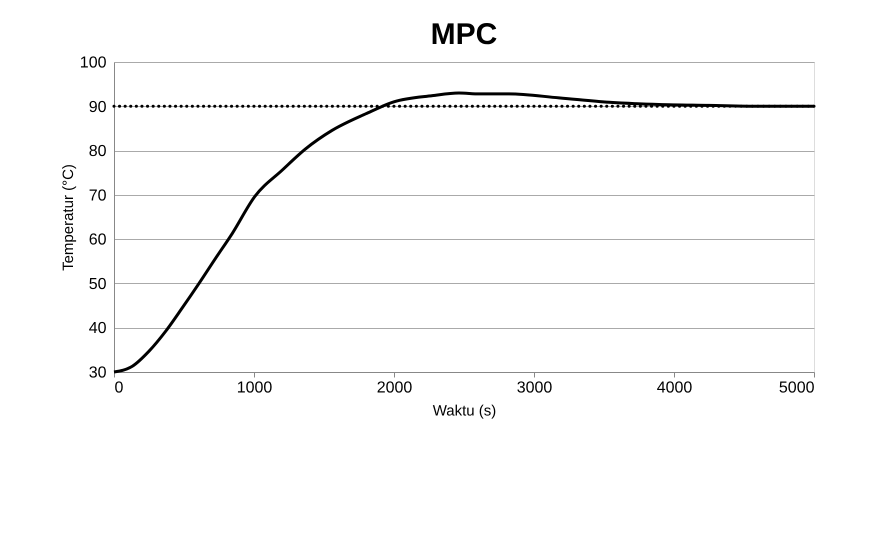  I want to click on y-tick-label: 70, so click(97, 195).